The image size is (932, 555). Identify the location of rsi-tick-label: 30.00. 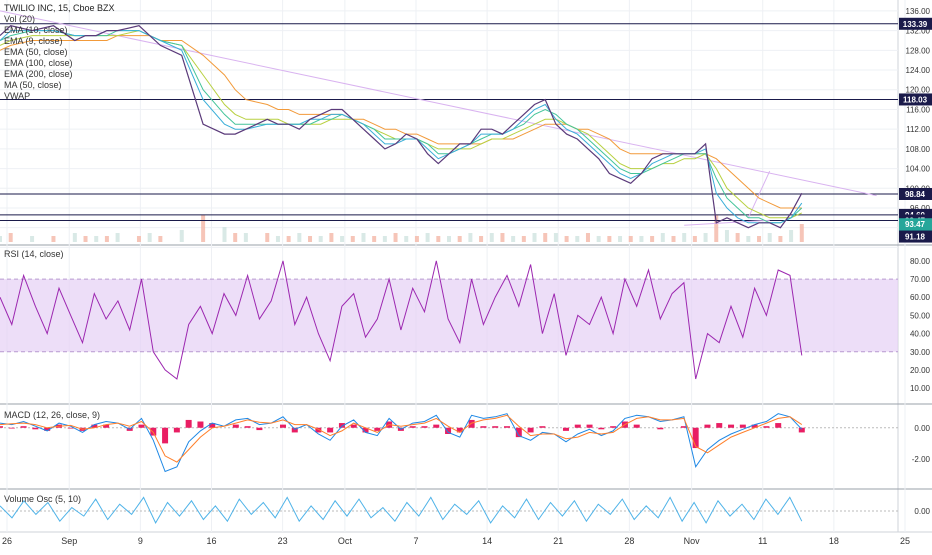
(920, 352).